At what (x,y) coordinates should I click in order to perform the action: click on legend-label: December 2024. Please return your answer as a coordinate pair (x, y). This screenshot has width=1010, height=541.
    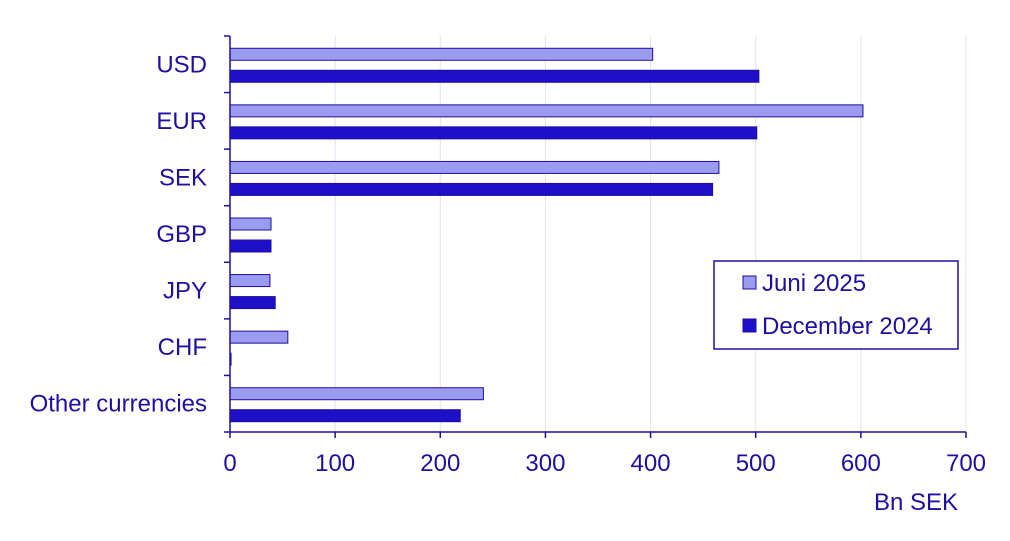
    Looking at the image, I should click on (847, 326).